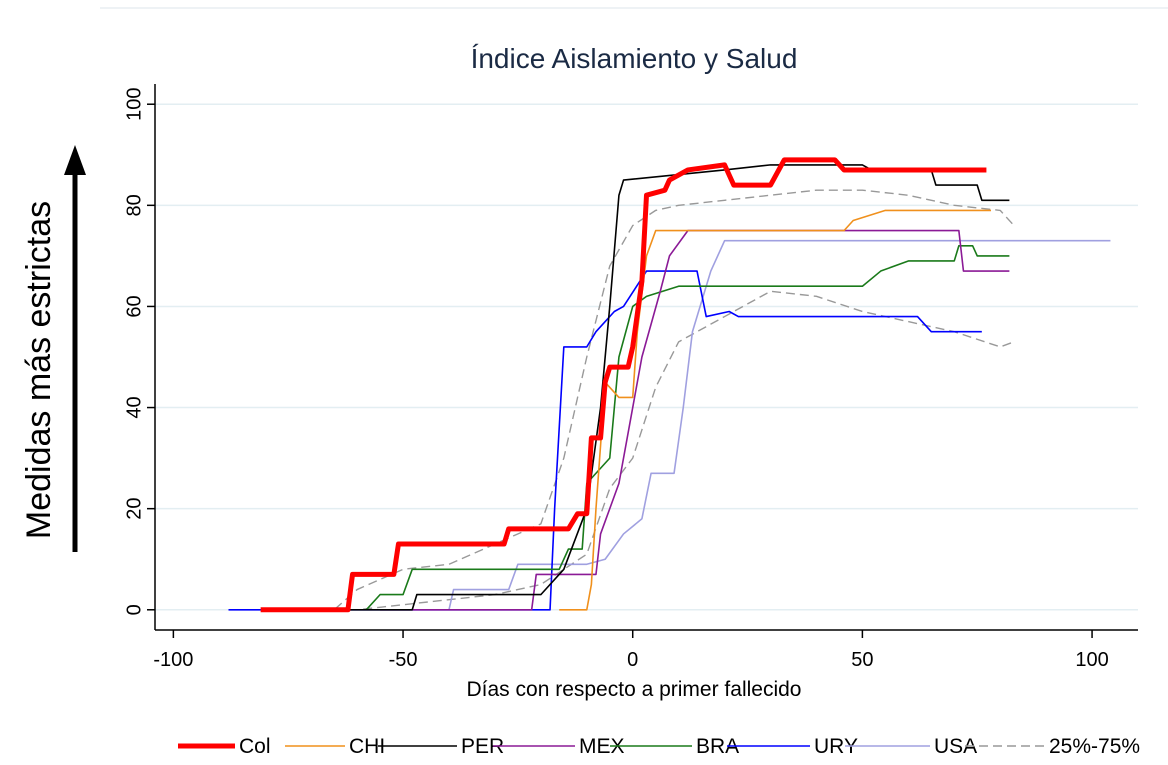 This screenshot has width=1168, height=765. What do you see at coordinates (634, 689) in the screenshot?
I see `x-axis-label: Días con respecto a primer fallecido` at bounding box center [634, 689].